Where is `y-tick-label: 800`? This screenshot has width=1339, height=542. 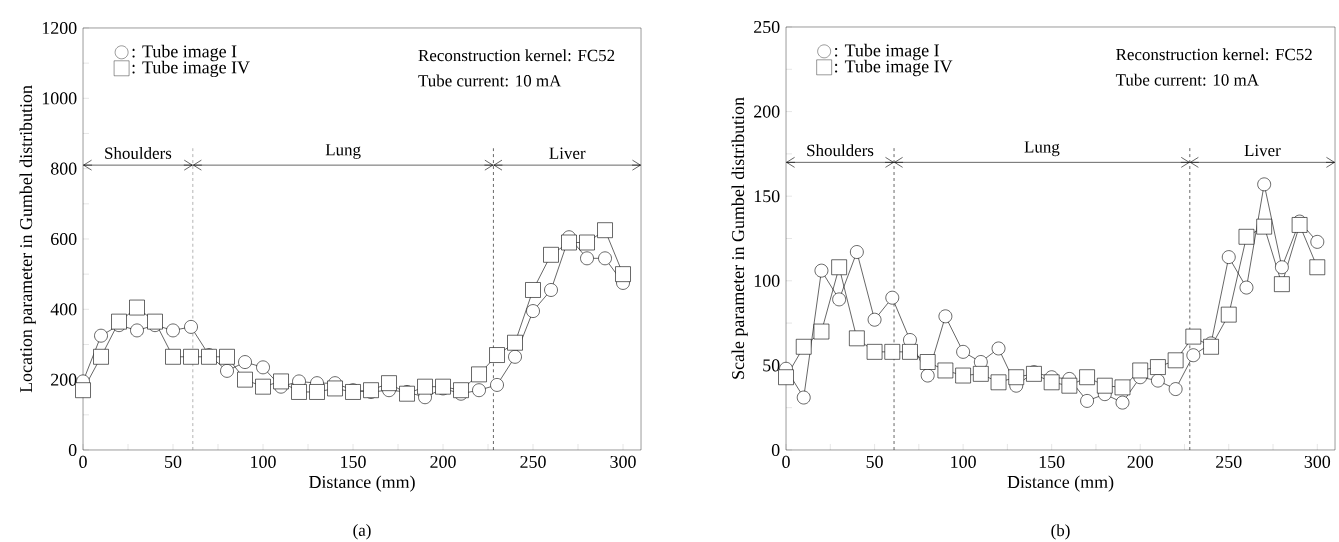
y-tick-label: 800 is located at coordinates (63, 168).